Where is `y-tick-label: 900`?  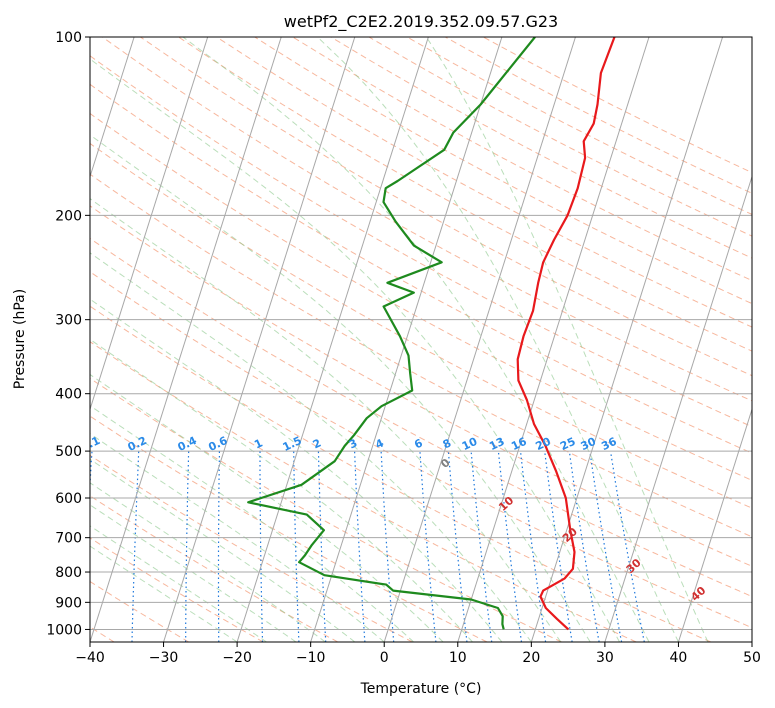 y-tick-label: 900 is located at coordinates (68, 603).